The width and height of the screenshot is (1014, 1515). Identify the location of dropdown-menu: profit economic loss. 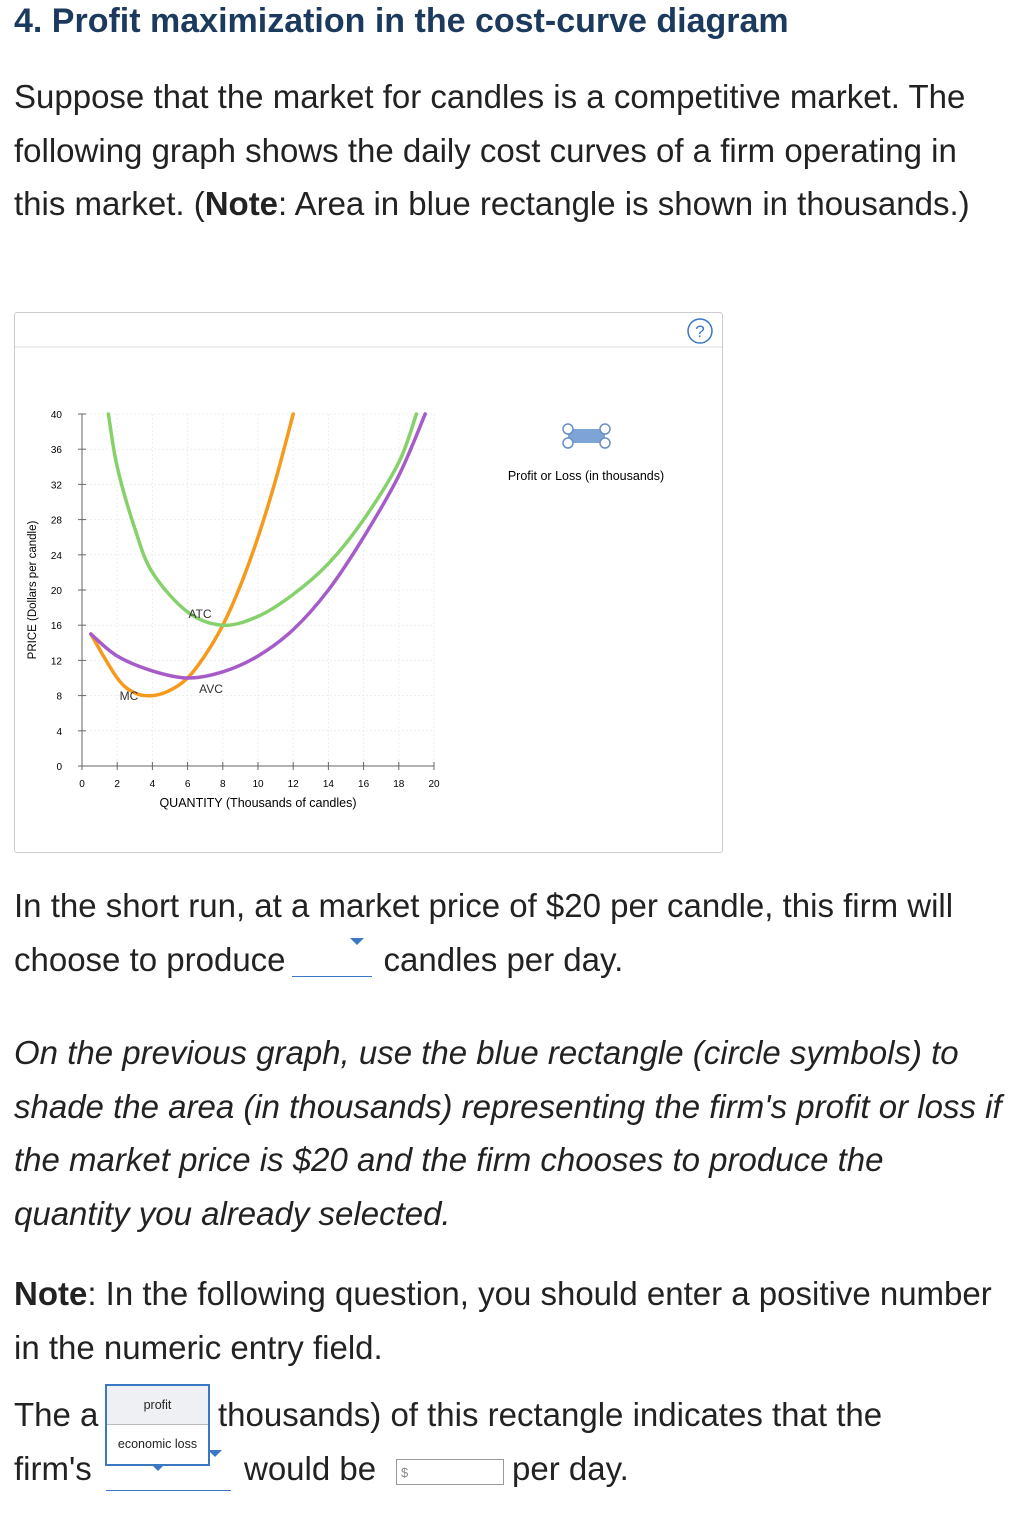
(157, 1427).